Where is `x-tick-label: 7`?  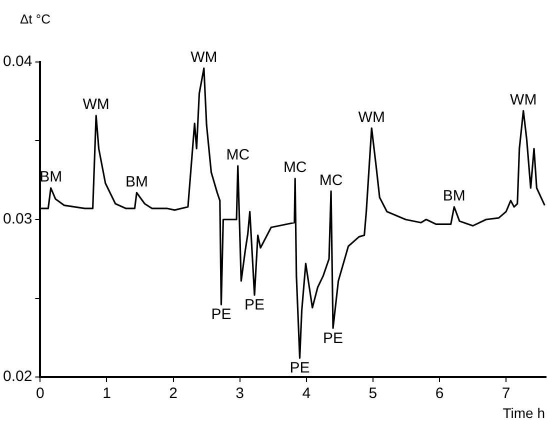 x-tick-label: 7 is located at coordinates (506, 393).